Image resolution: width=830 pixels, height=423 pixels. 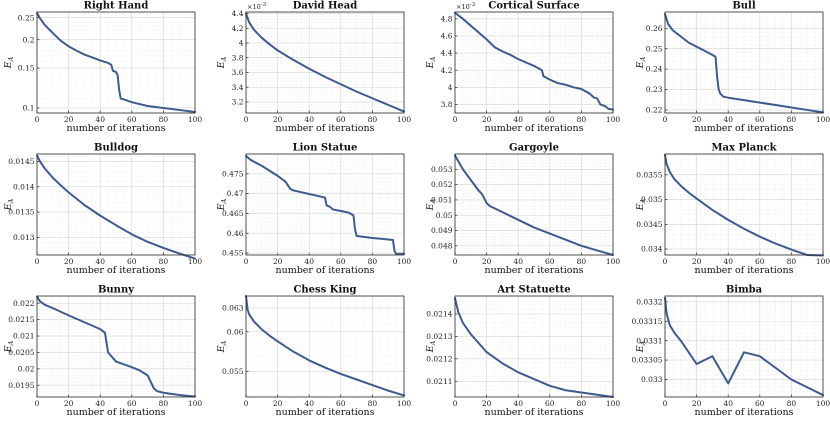 What do you see at coordinates (441, 200) in the screenshot?
I see `y-tick-label: 0.051` at bounding box center [441, 200].